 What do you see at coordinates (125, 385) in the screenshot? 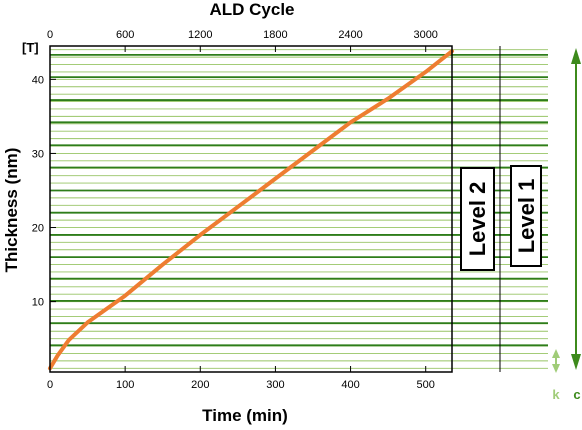
I see `x-tick-label: 100` at bounding box center [125, 385].